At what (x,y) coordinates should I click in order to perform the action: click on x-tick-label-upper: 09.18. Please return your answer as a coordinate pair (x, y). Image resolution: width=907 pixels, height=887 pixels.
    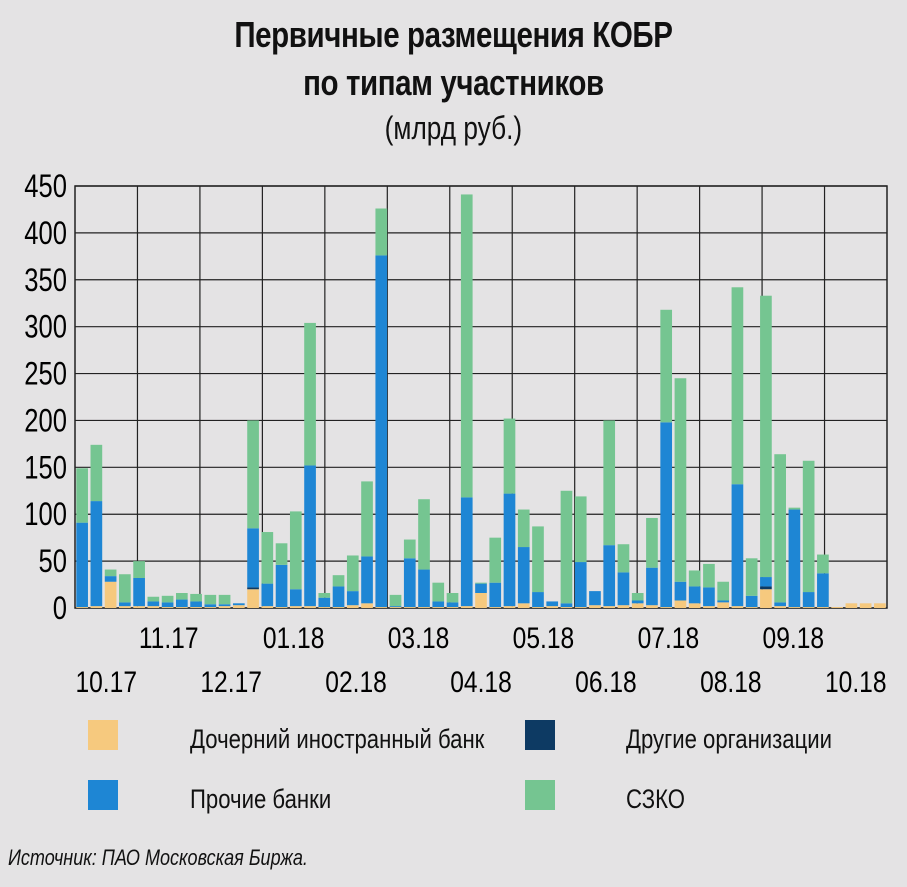
    Looking at the image, I should click on (794, 638).